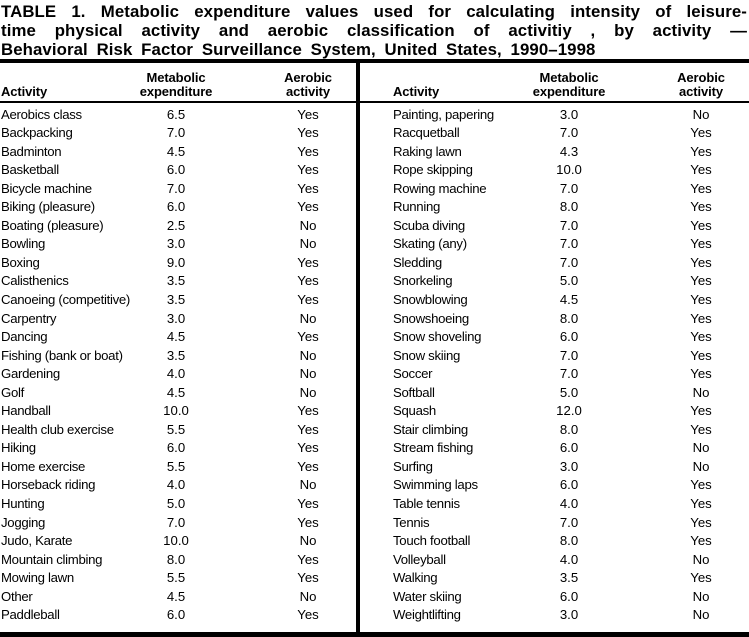 This screenshot has width=749, height=637. What do you see at coordinates (440, 188) in the screenshot?
I see `activity-name: Rowing machine` at bounding box center [440, 188].